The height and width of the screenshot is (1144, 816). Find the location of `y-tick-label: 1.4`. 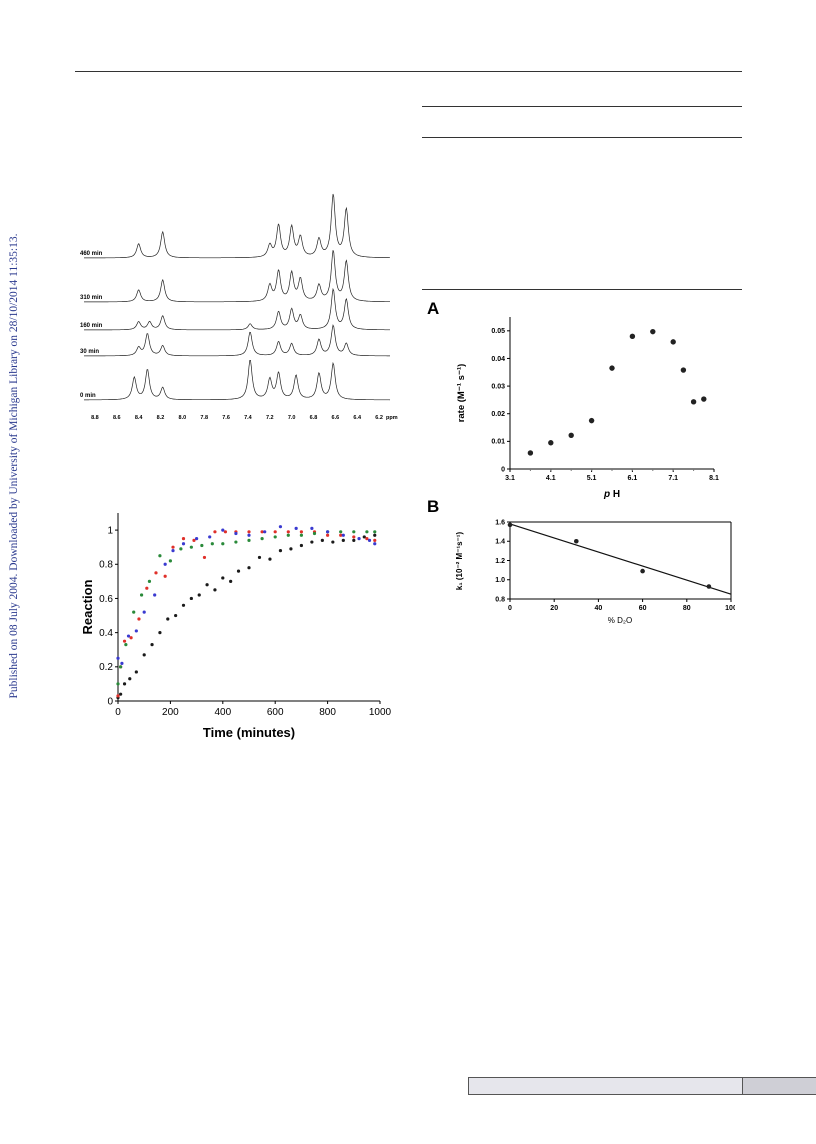

y-tick-label: 1.4 is located at coordinates (500, 542).